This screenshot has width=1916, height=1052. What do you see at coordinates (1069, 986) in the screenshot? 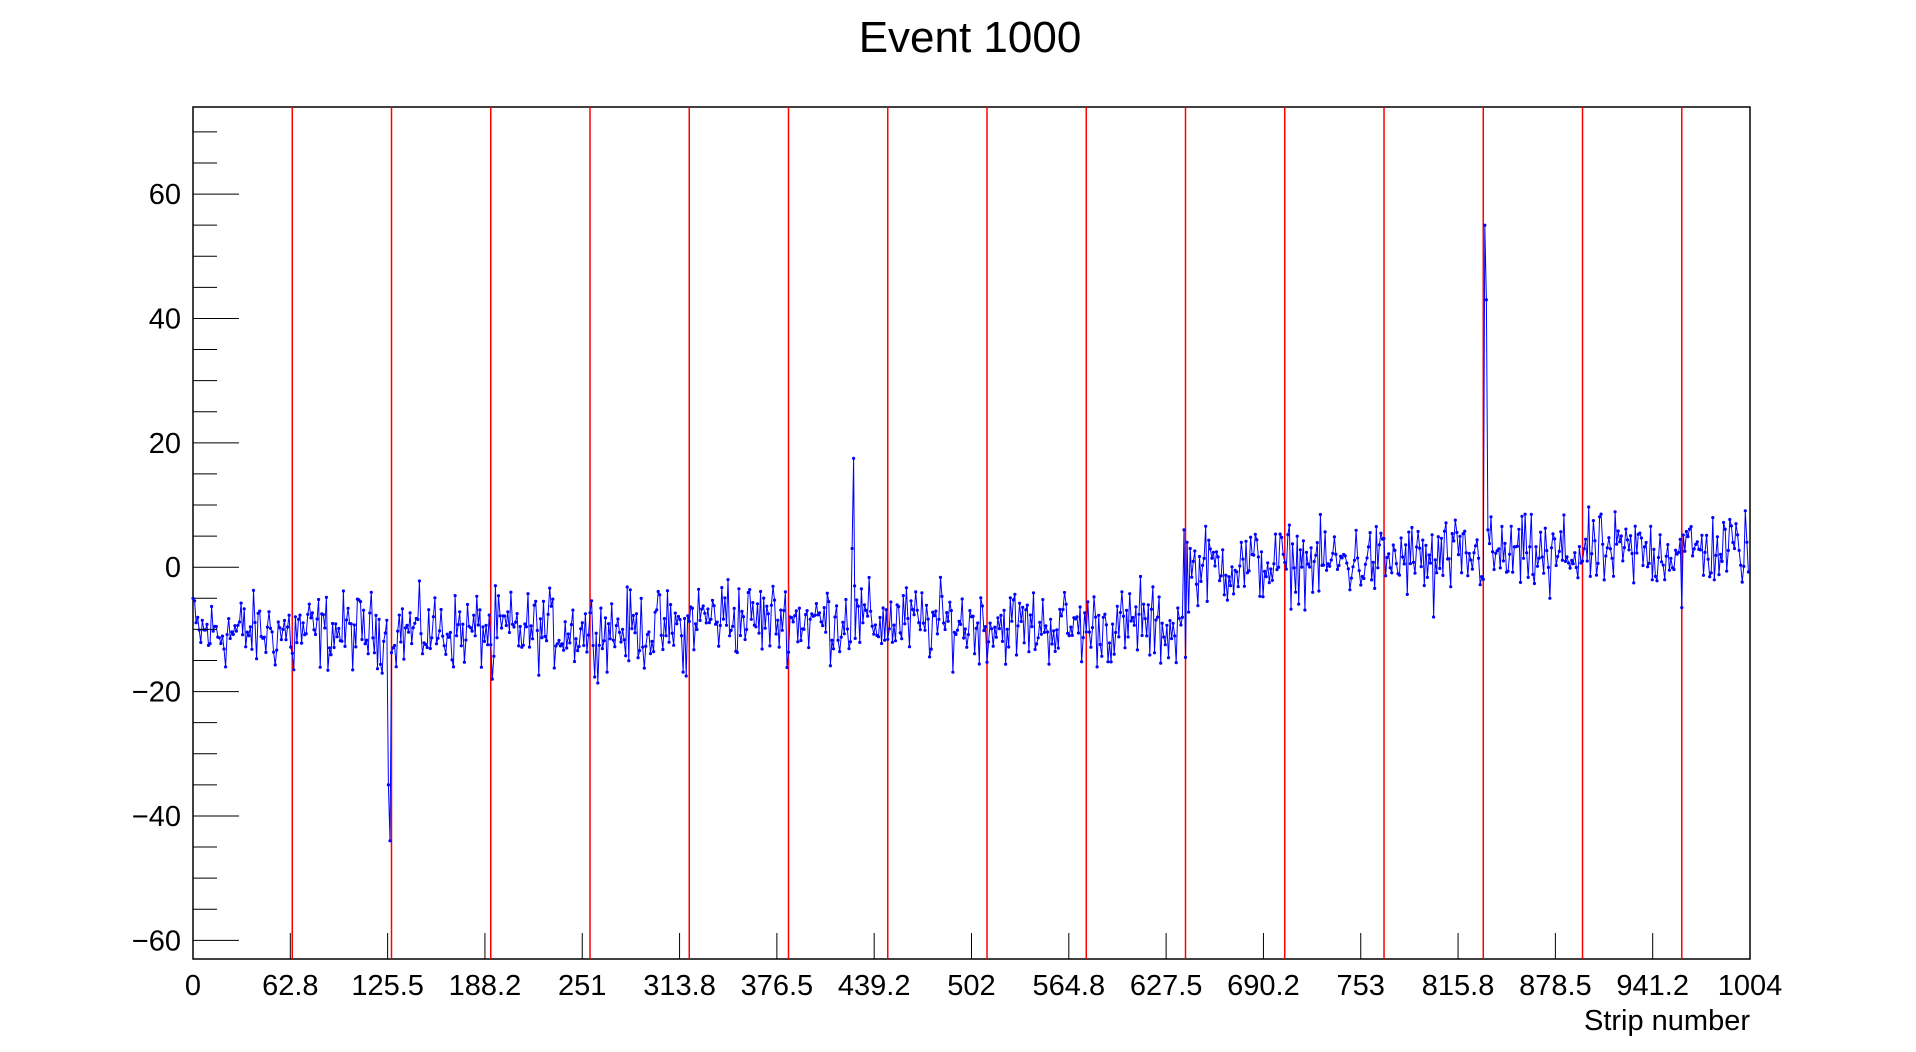
I see `x-tick-label: 564.8` at bounding box center [1069, 986].